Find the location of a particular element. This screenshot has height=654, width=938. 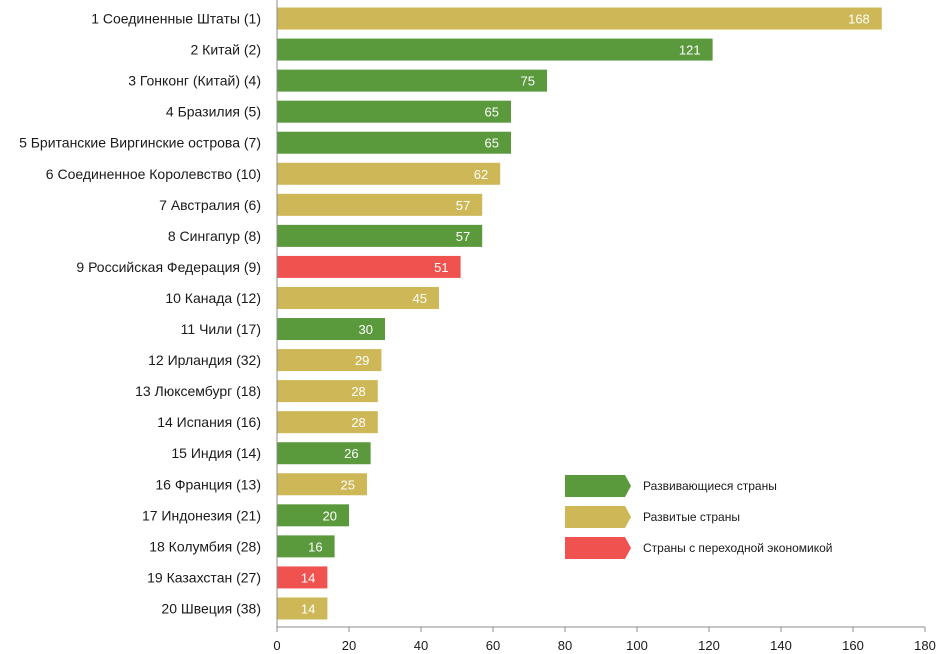

category-label: 16 Франция (13) is located at coordinates (208, 484).